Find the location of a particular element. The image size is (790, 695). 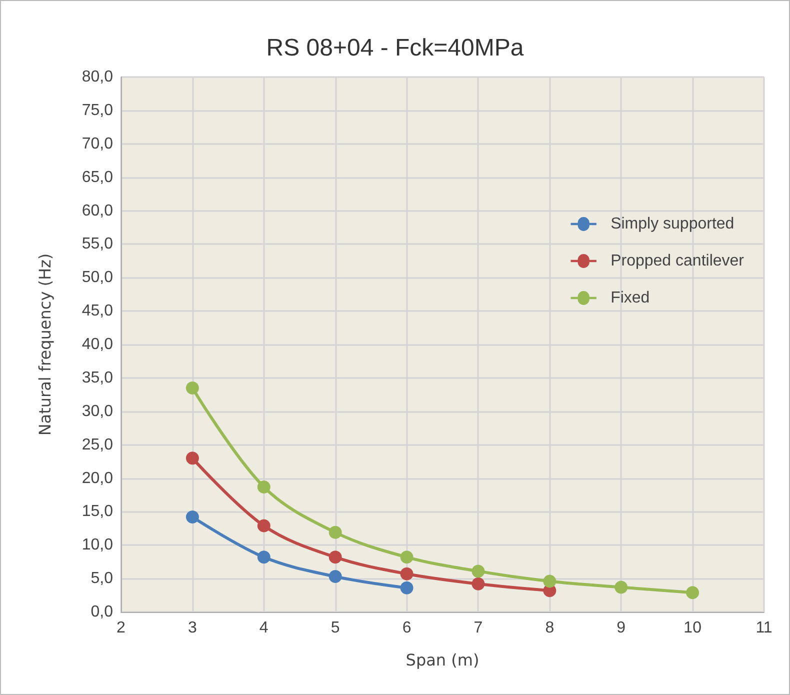

legend-label: Propped cantilever is located at coordinates (677, 261).